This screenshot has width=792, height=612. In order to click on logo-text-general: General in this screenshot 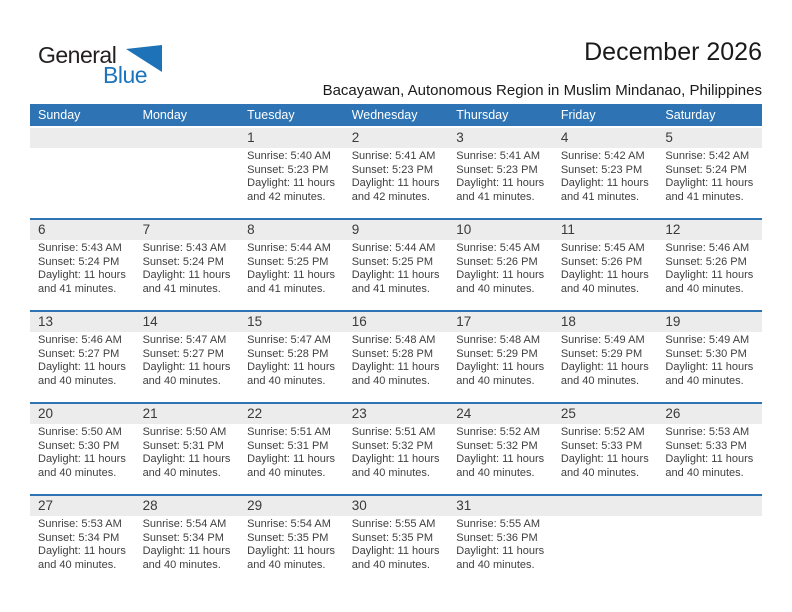, I will do `click(77, 55)`.